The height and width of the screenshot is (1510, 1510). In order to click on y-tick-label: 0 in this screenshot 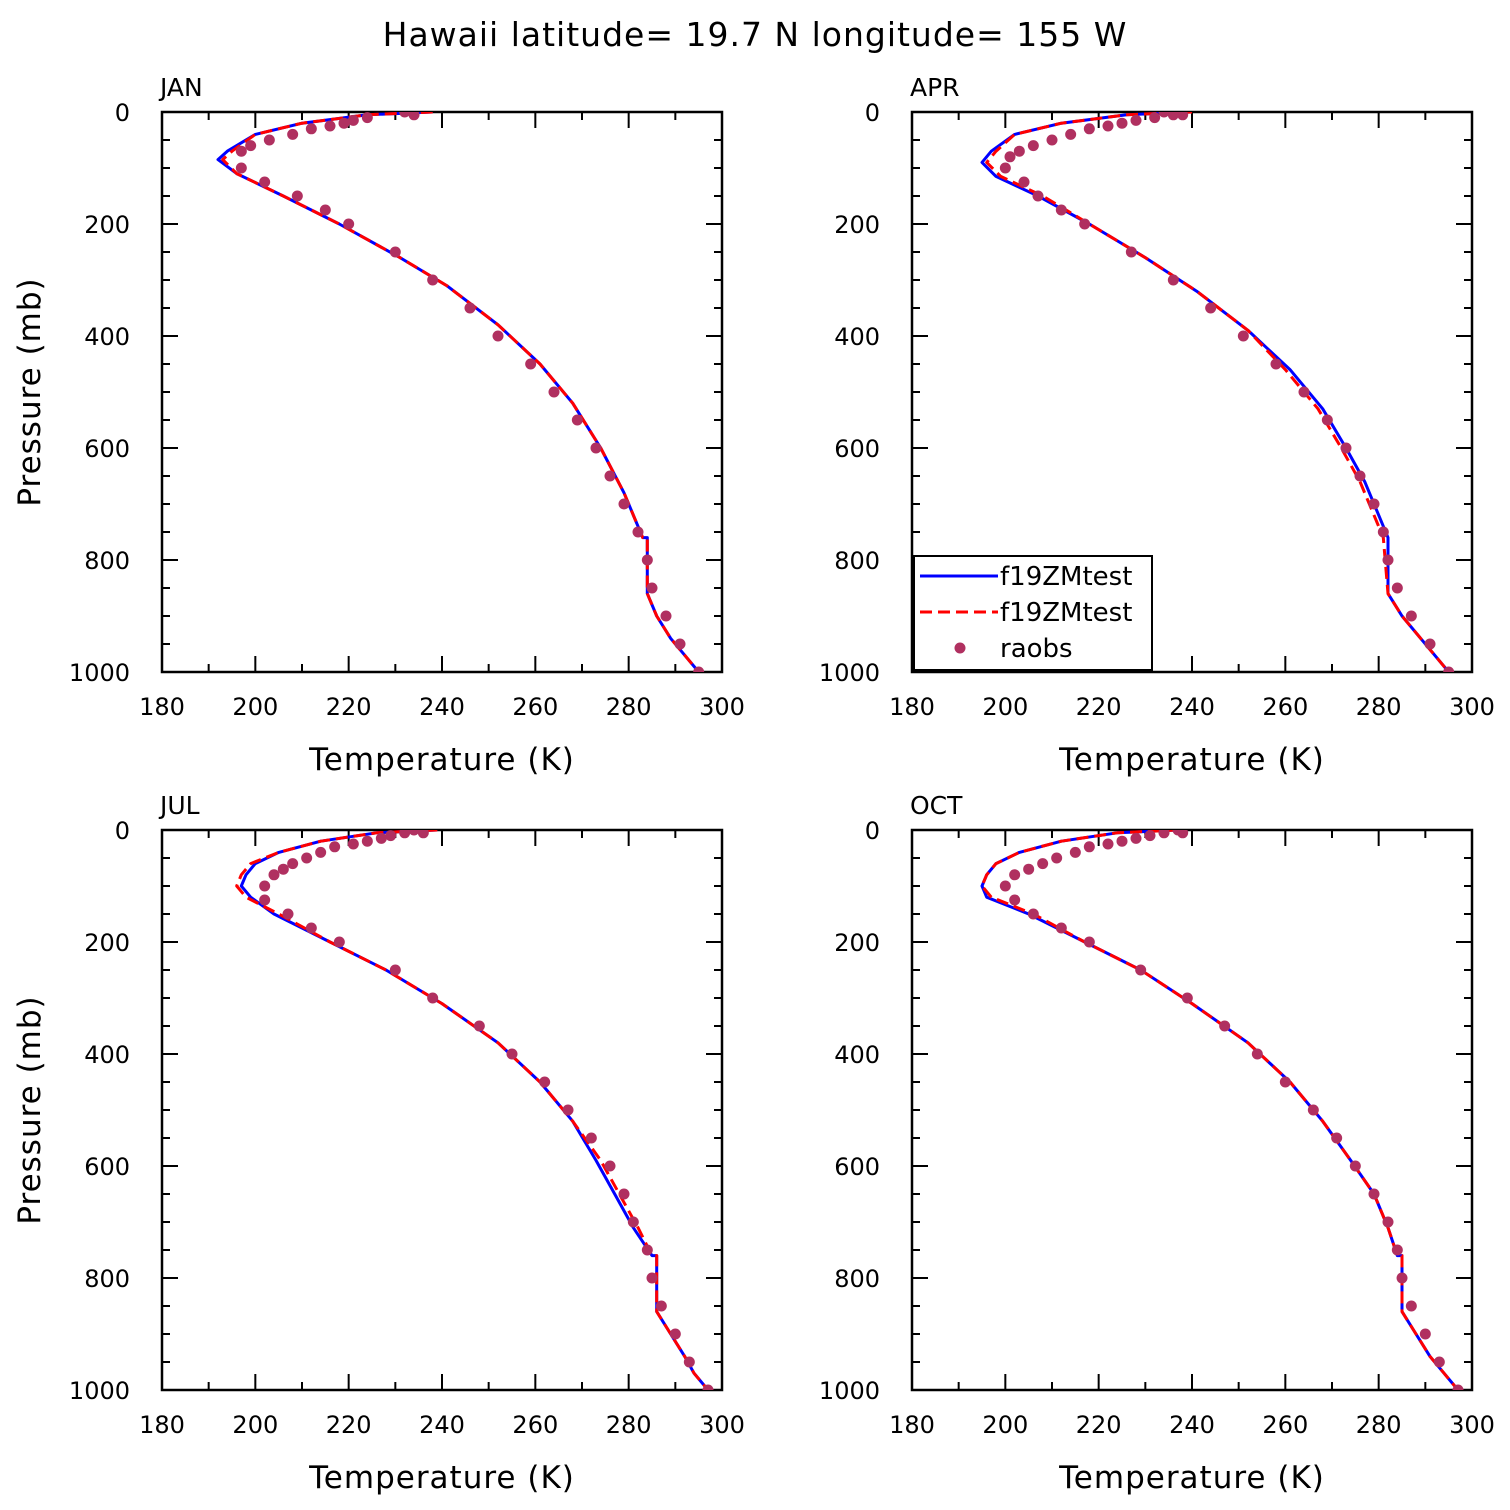, I will do `click(872, 113)`.